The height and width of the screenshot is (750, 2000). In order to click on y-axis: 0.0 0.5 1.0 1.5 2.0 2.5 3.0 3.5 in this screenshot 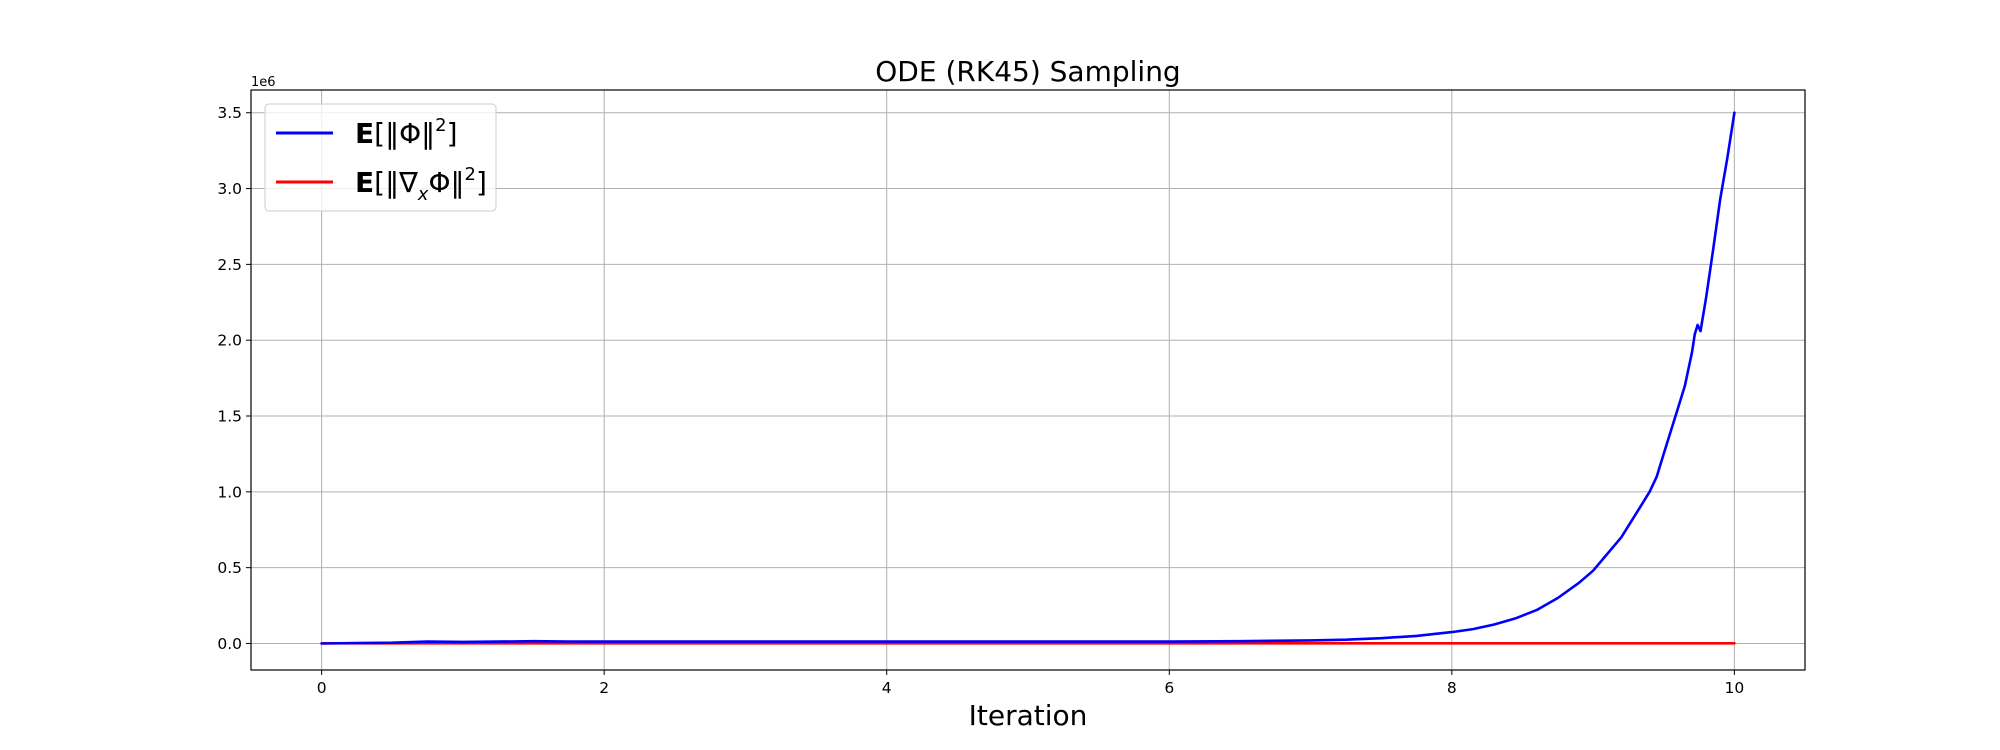, I will do `click(234, 378)`.